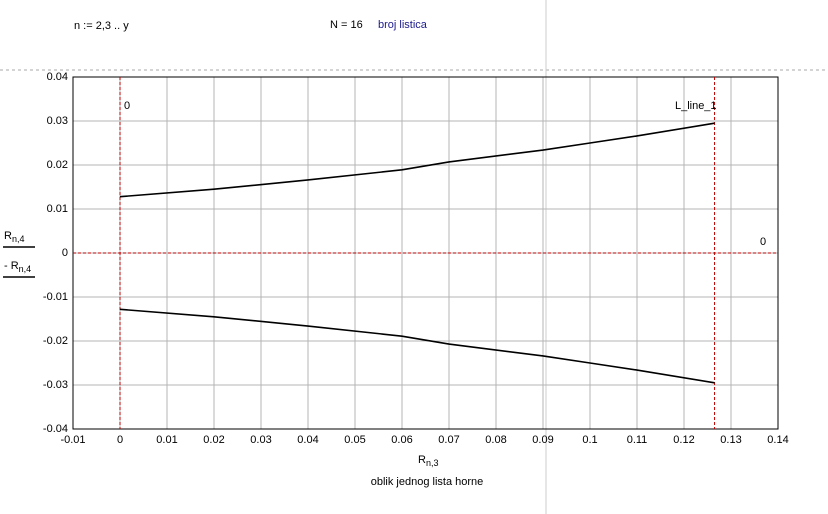  I want to click on y-tick-label: 0.01, so click(57, 209).